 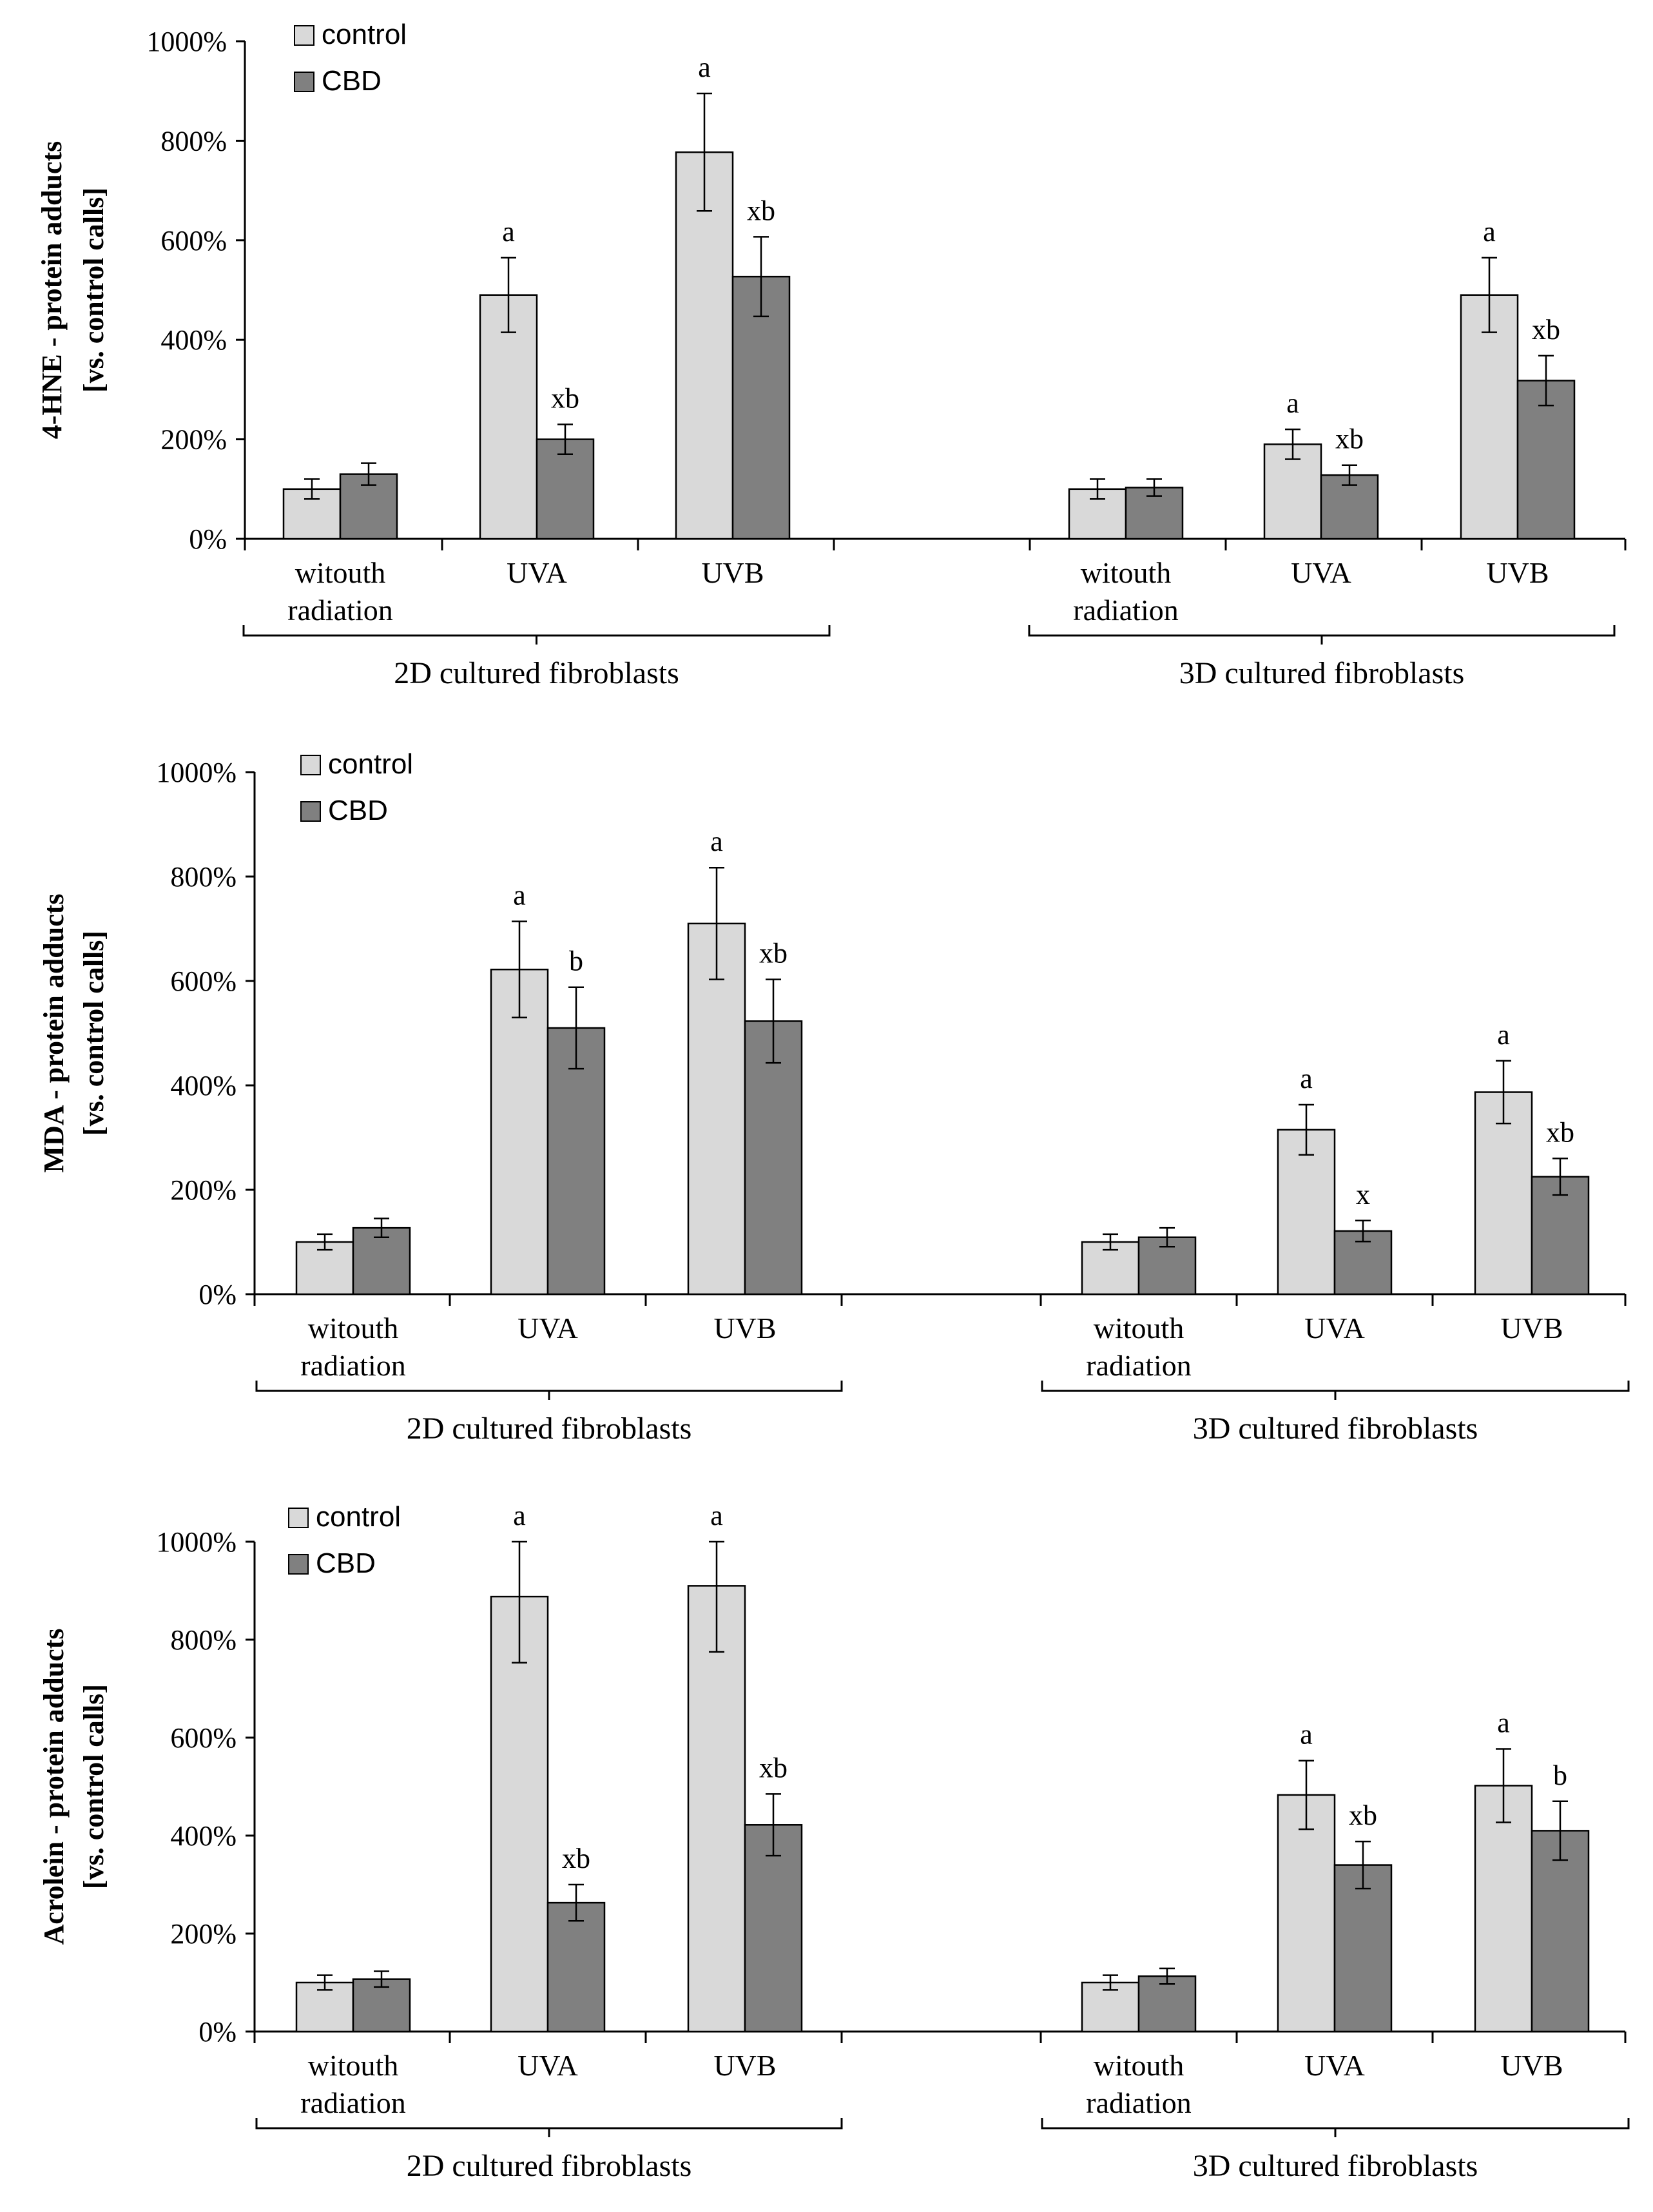 What do you see at coordinates (54, 1032) in the screenshot?
I see `y-axis-label: MDA - protein adducts` at bounding box center [54, 1032].